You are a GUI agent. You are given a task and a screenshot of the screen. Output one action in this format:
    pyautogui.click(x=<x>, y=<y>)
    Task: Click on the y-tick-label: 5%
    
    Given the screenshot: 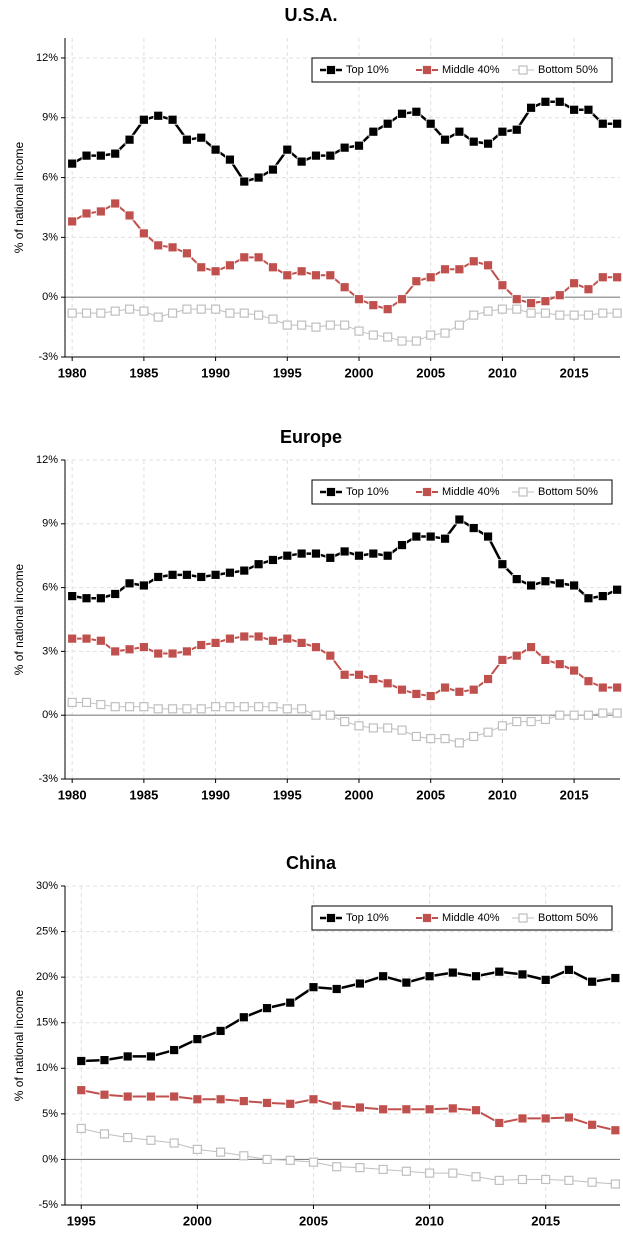 What is the action you would take?
    pyautogui.click(x=50, y=1114)
    